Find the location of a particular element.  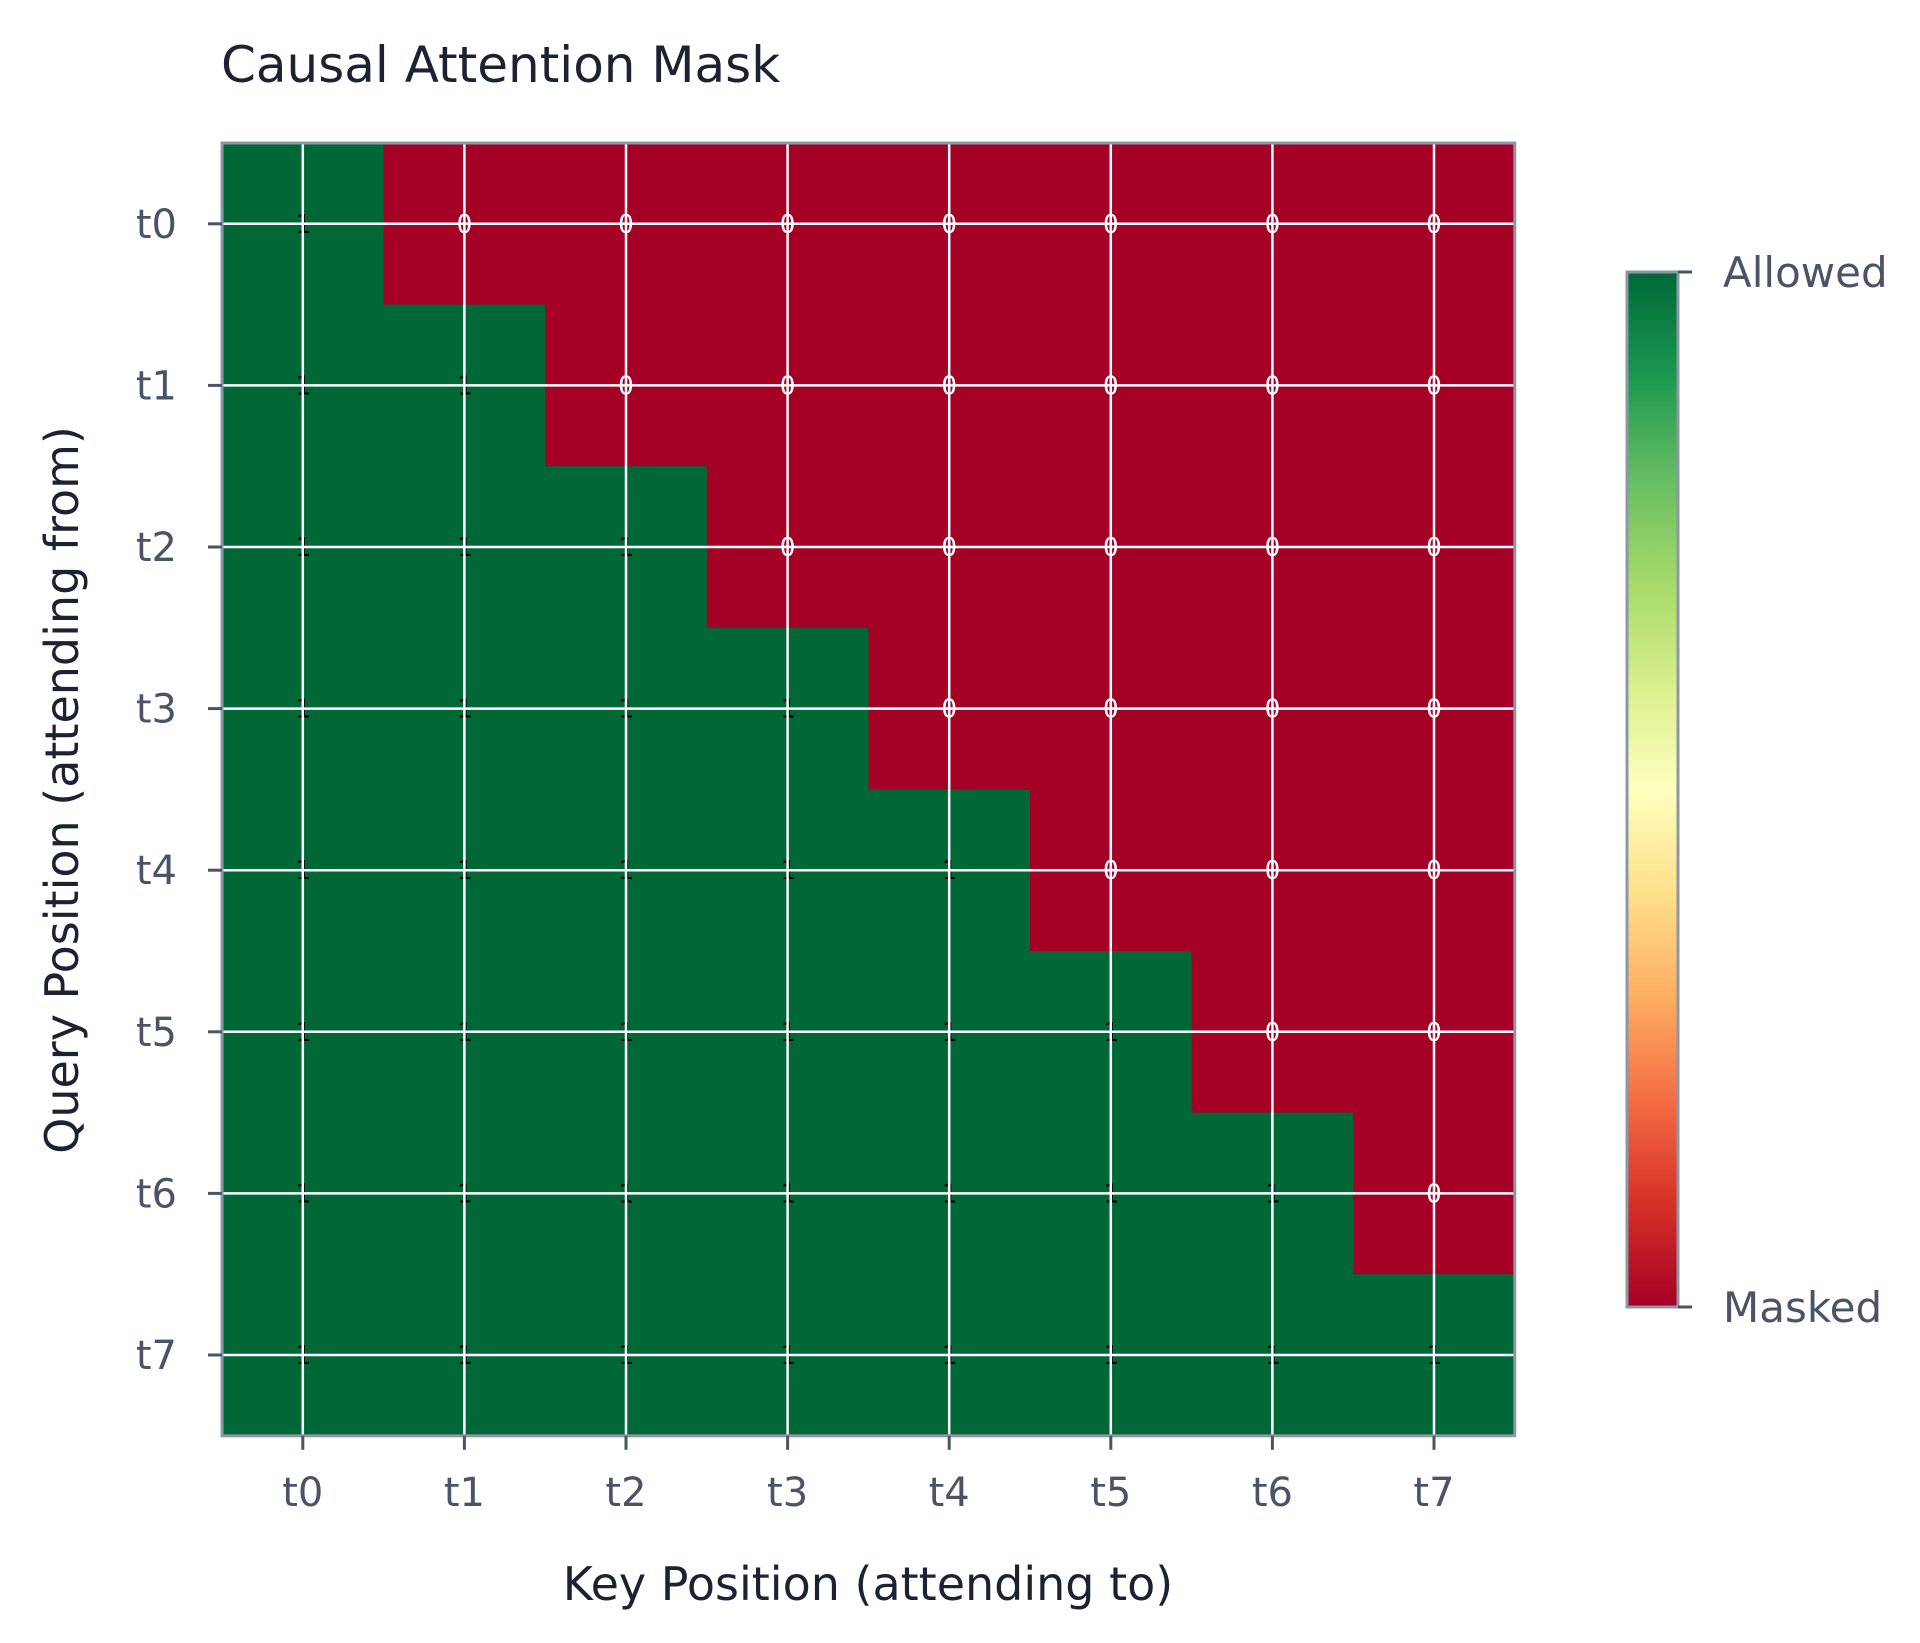

y-tick-label: t6 is located at coordinates (156, 1194).